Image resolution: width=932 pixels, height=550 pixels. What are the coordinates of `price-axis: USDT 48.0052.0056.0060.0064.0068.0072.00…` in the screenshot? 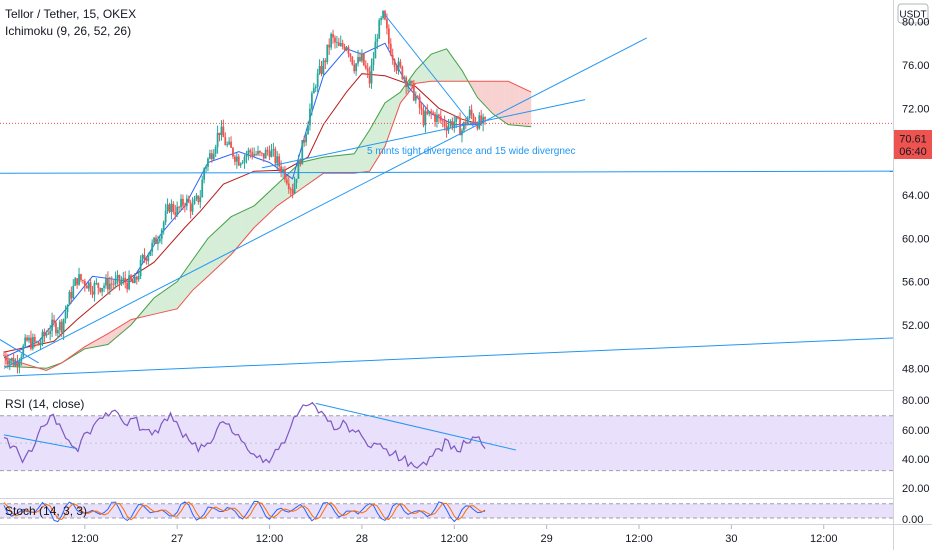 It's located at (913, 264).